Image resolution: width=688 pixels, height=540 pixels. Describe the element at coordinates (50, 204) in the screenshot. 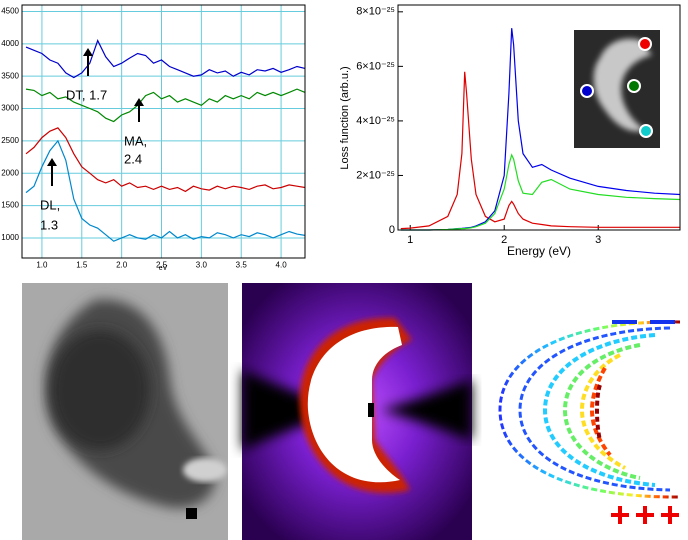

I see `annotation: DL,` at that location.